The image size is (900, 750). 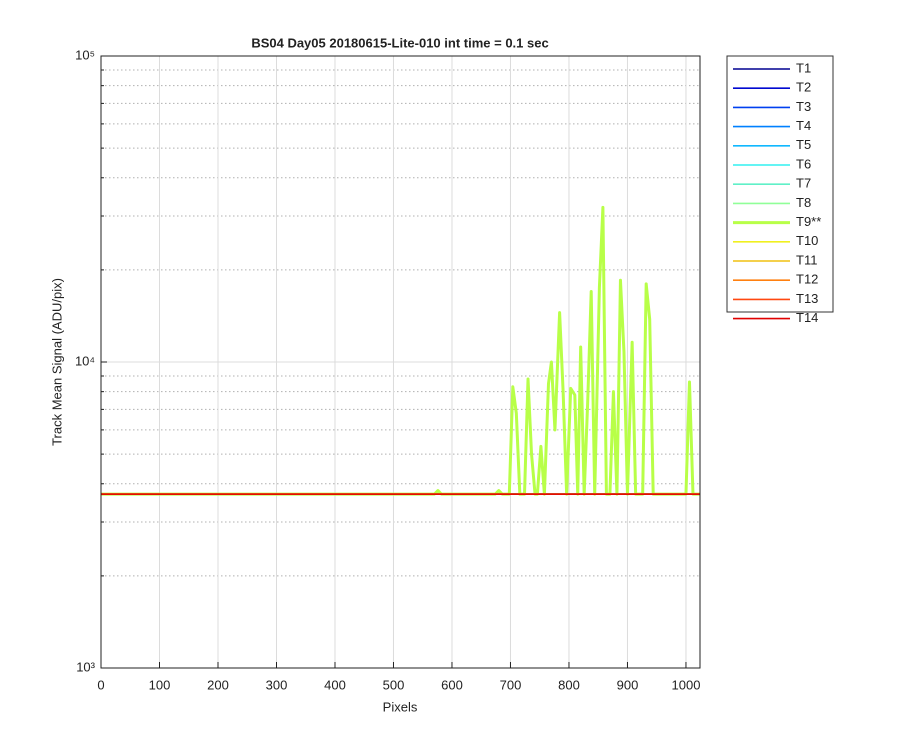 I want to click on legend-label: T3, so click(x=803, y=106).